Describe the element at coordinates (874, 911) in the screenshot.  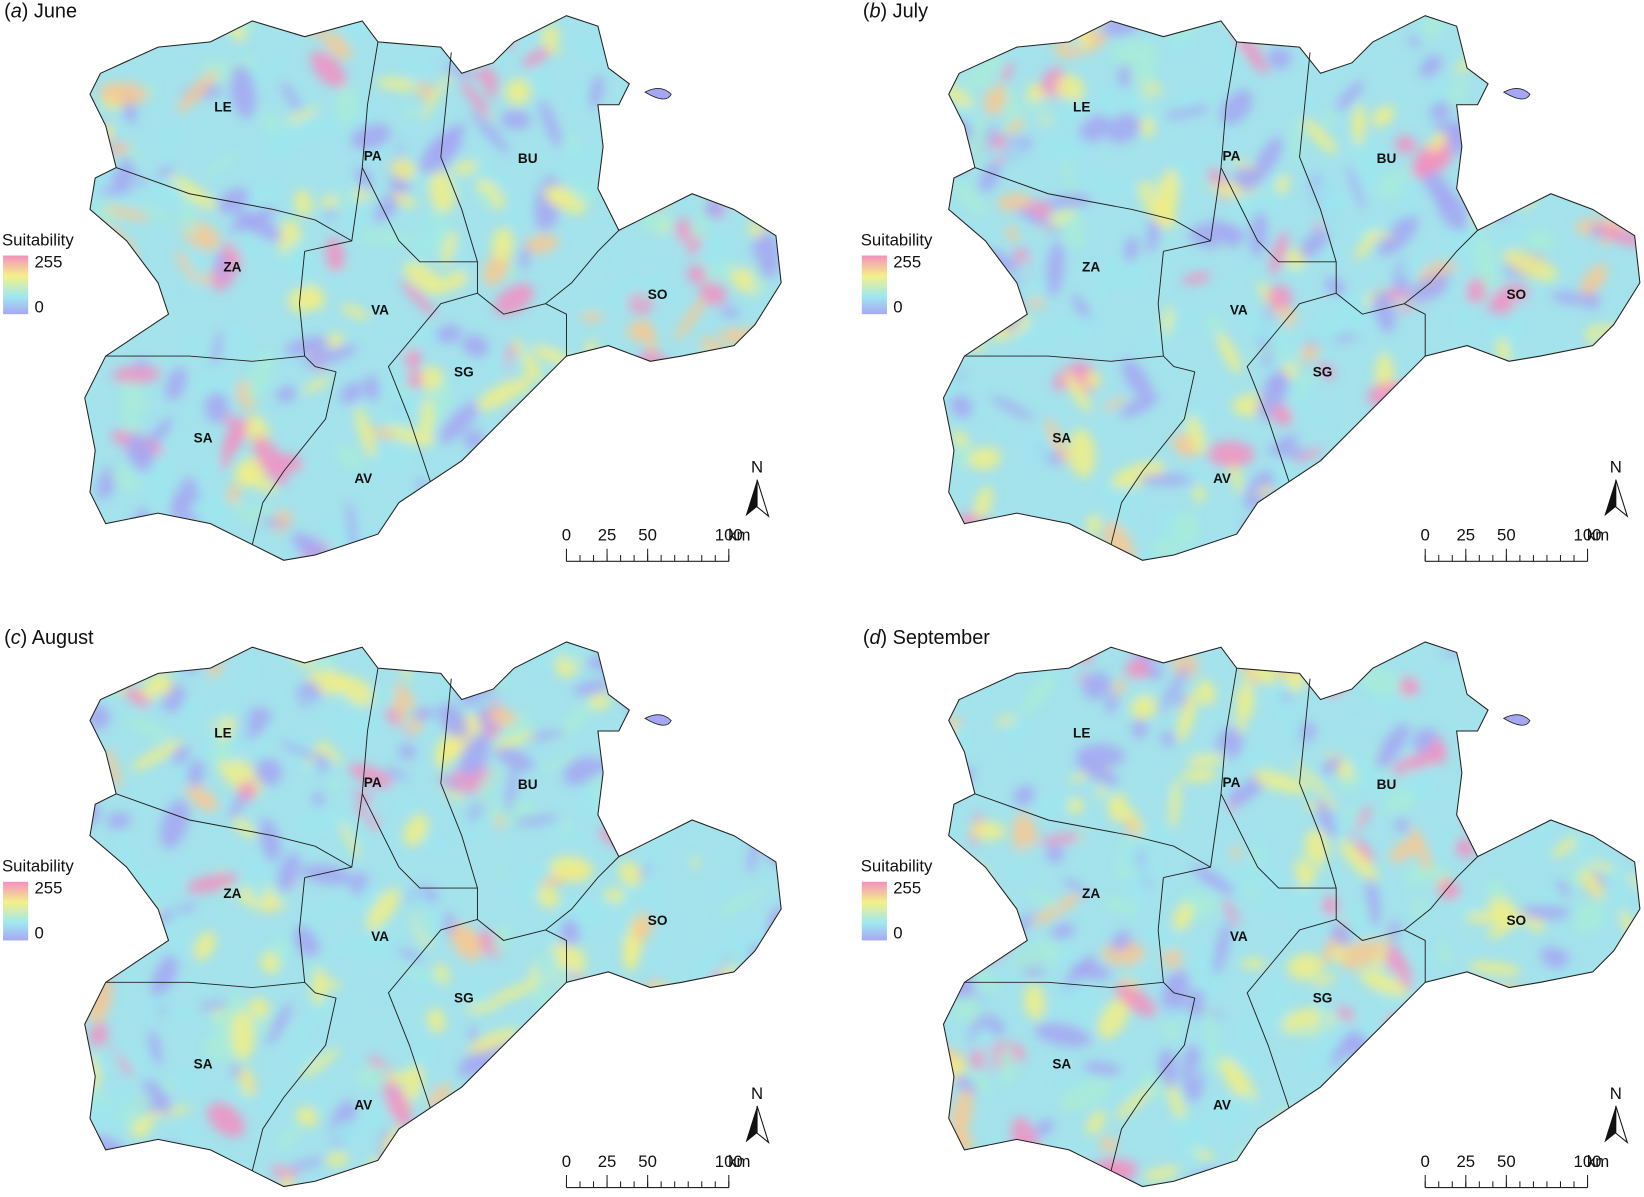
I see `legend-ramp` at that location.